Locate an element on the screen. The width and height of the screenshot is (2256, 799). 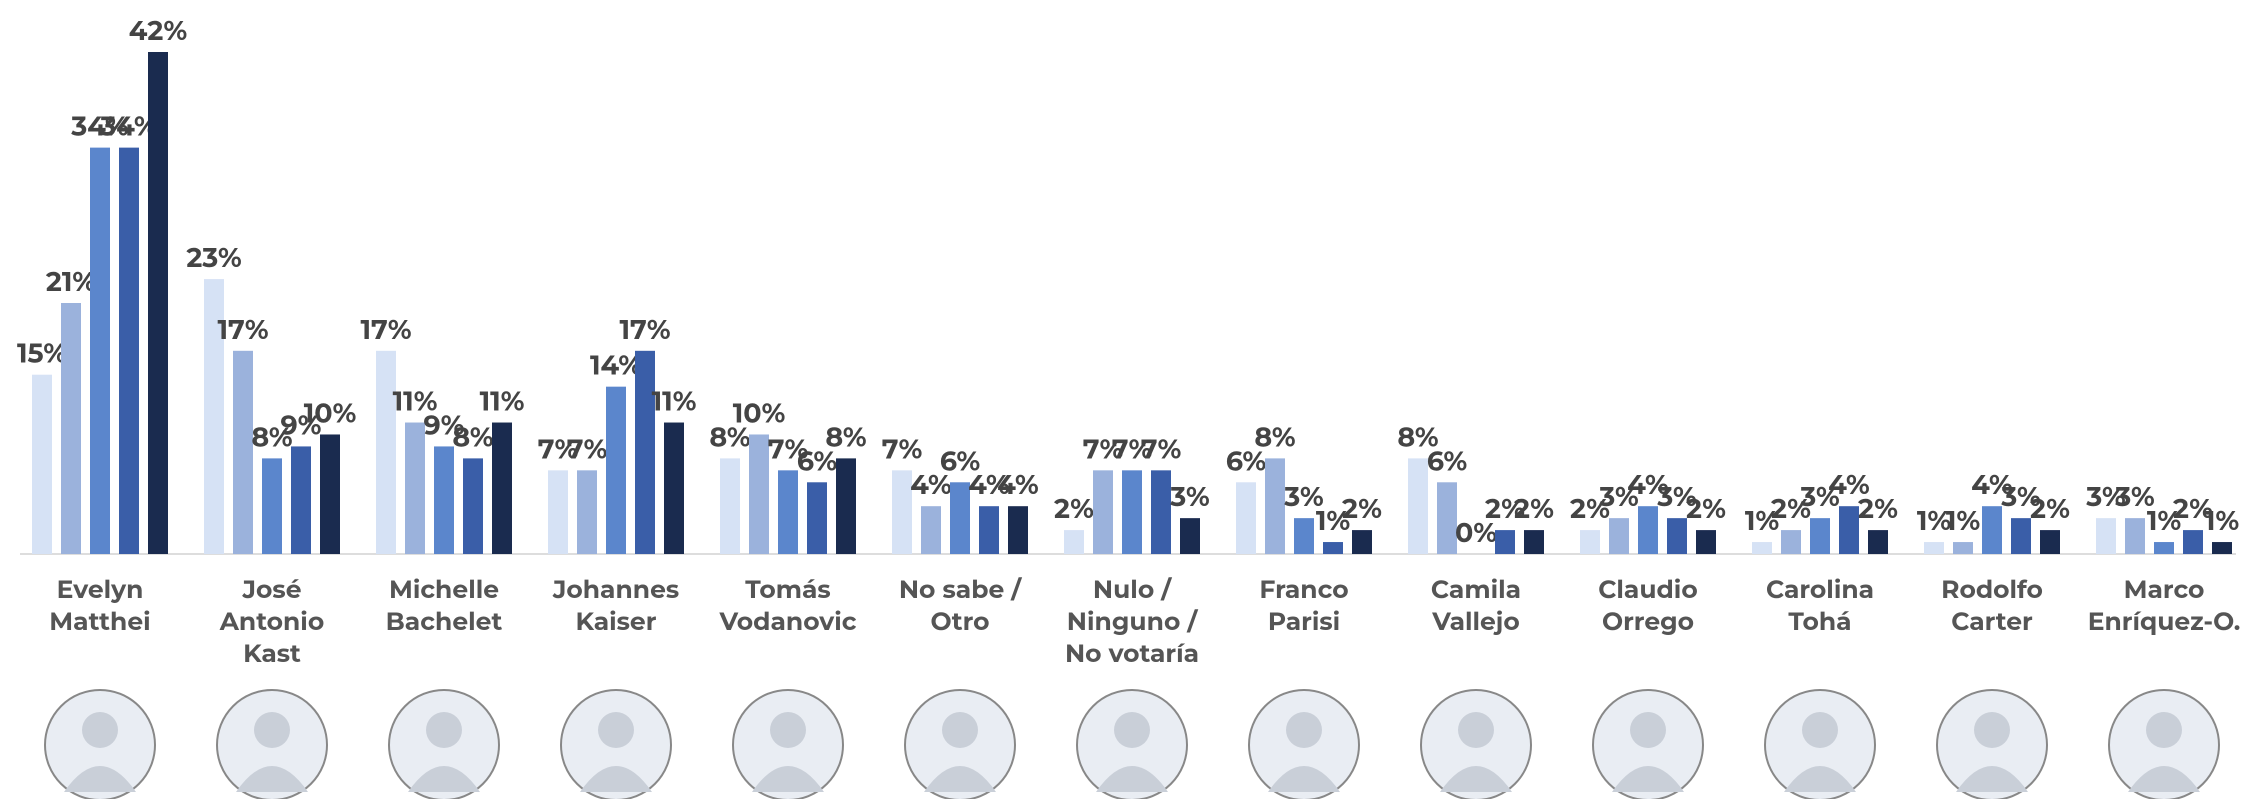
value-label: 7% is located at coordinates (558, 448).